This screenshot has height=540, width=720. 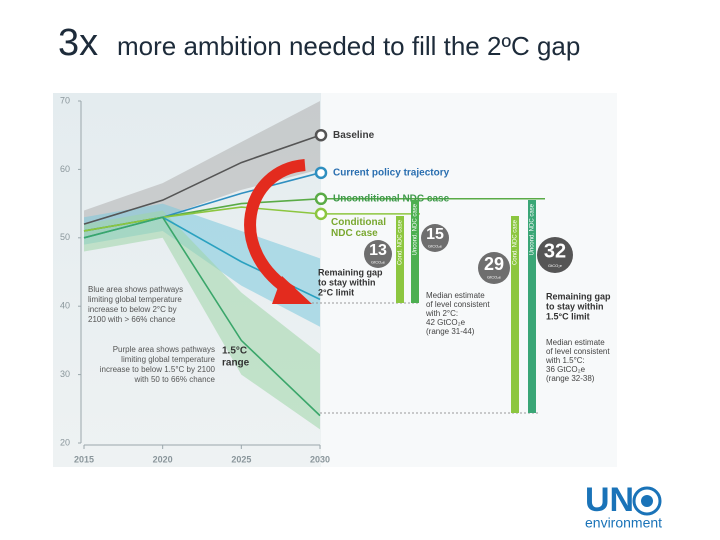 What do you see at coordinates (132, 319) in the screenshot?
I see `annotation: 2100 with > 66% chance` at bounding box center [132, 319].